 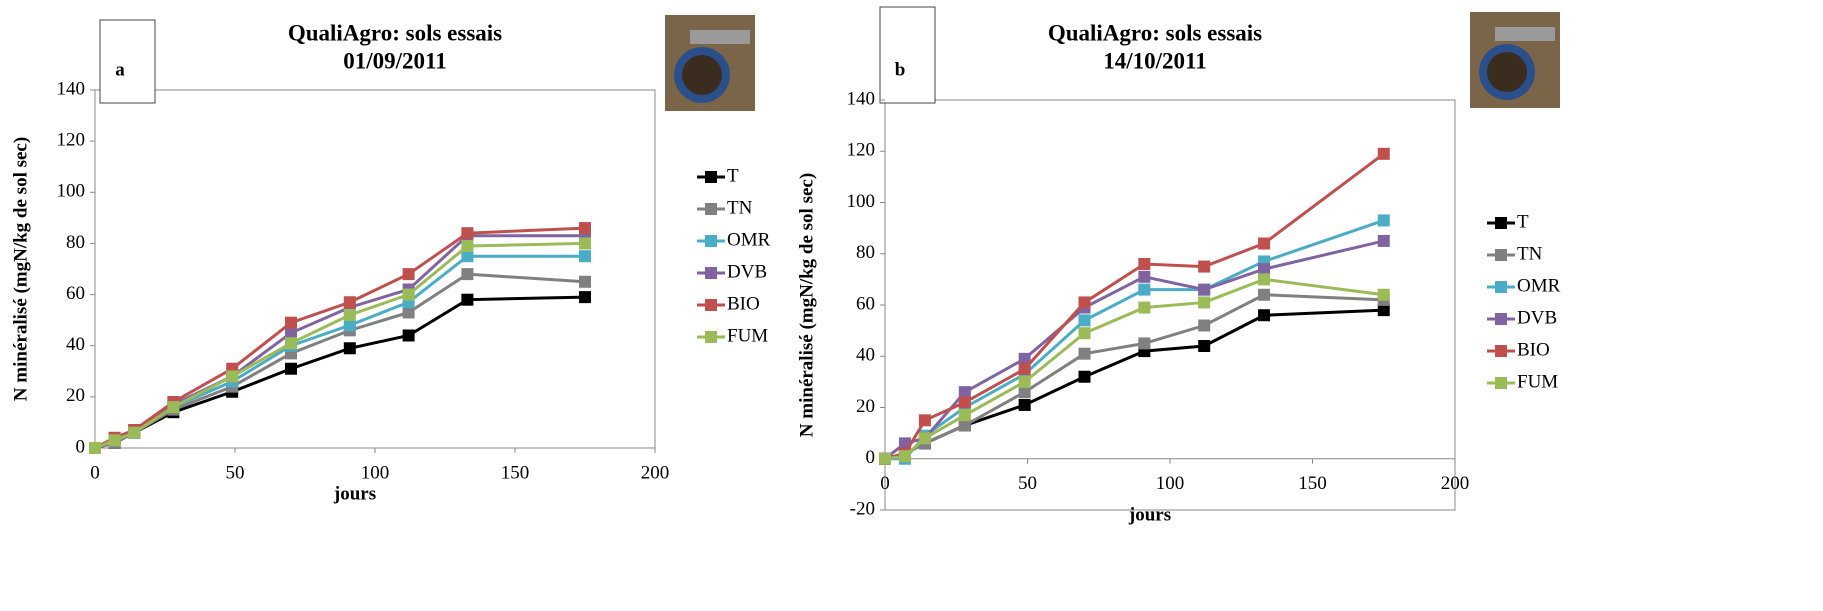 I want to click on panel-label: a, so click(x=120, y=69).